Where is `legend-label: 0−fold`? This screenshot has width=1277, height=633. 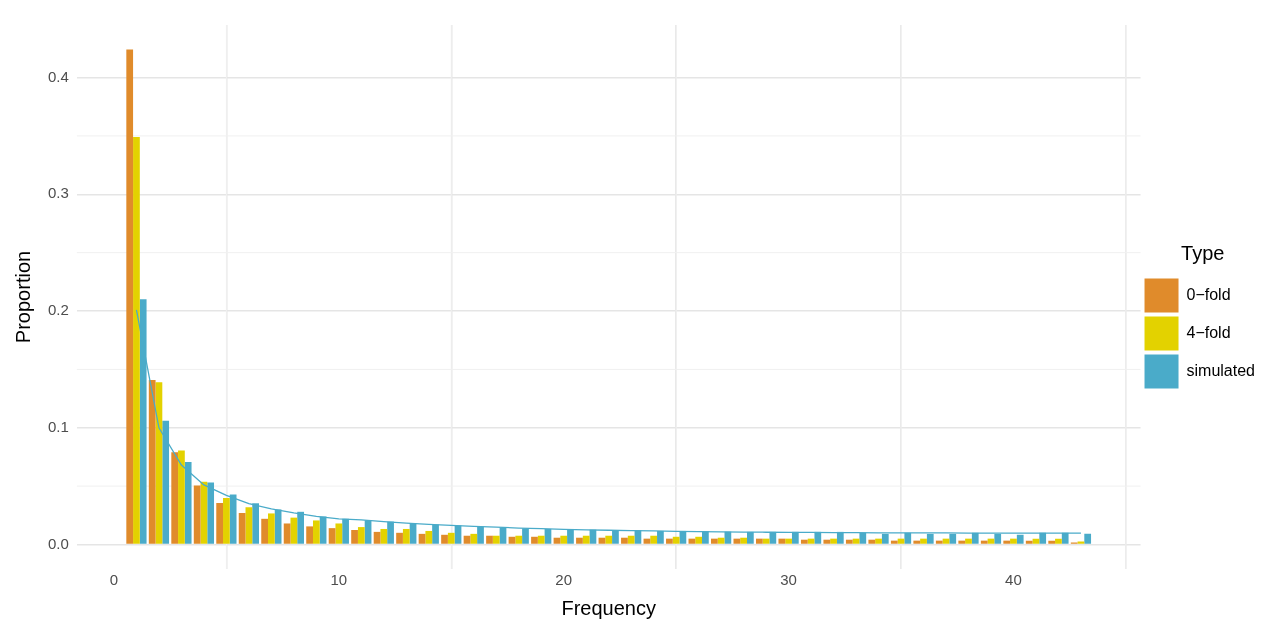 legend-label: 0−fold is located at coordinates (1208, 294).